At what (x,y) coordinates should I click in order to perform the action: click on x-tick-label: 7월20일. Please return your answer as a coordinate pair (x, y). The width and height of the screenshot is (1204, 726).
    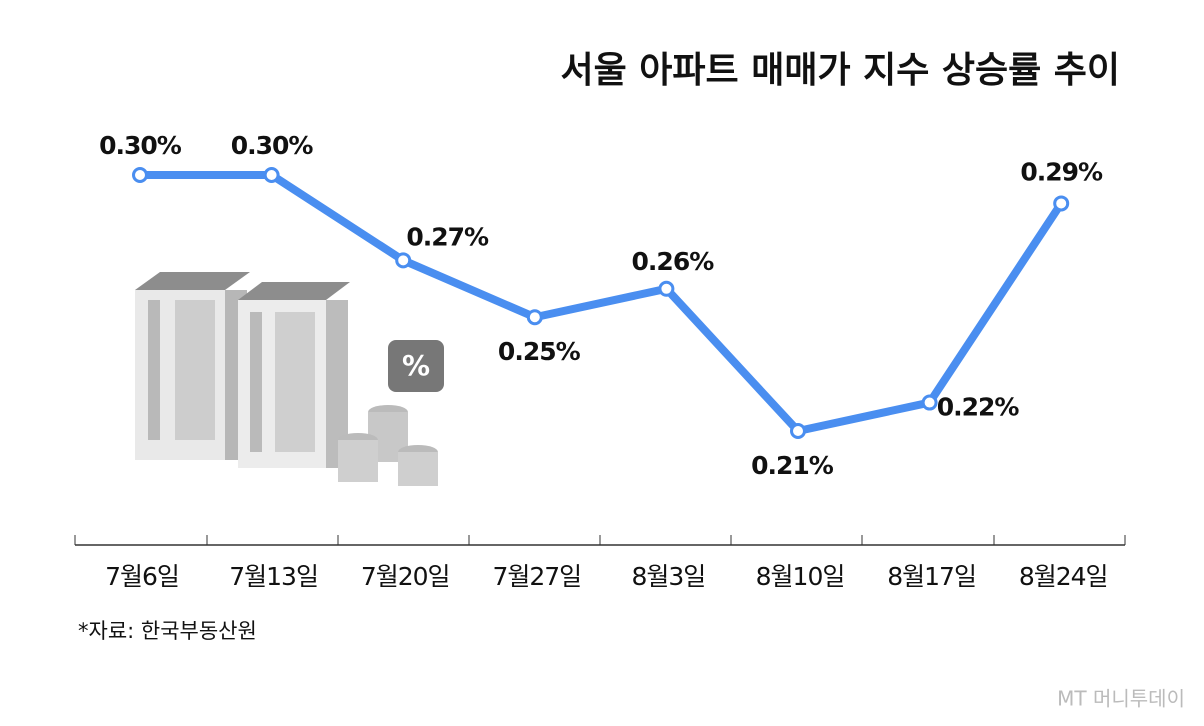
    Looking at the image, I should click on (405, 576).